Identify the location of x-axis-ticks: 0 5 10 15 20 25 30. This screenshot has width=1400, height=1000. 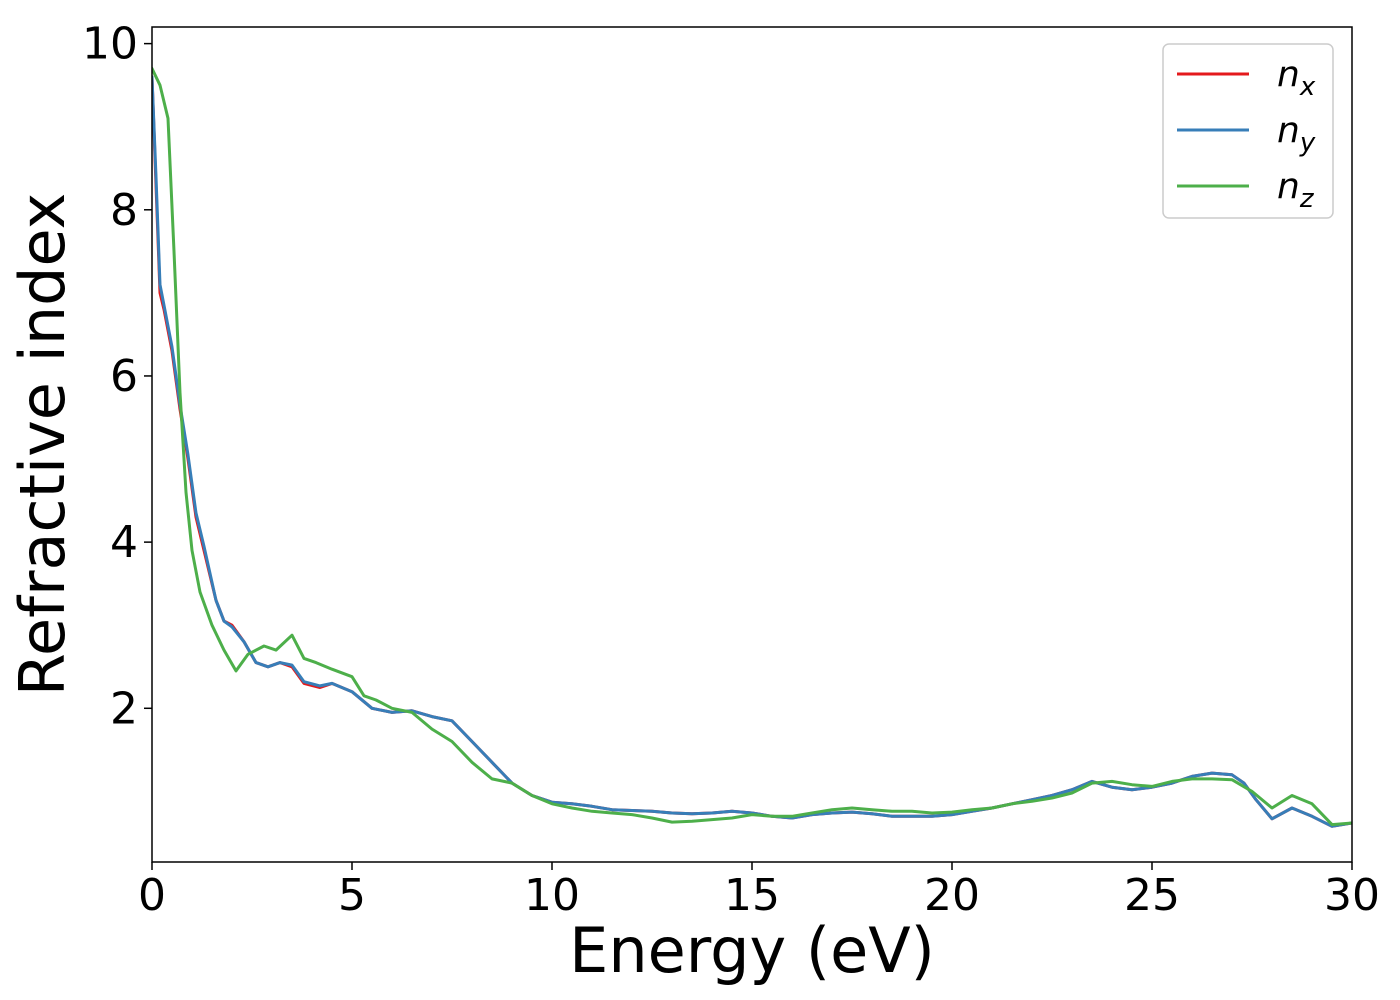
(759, 891).